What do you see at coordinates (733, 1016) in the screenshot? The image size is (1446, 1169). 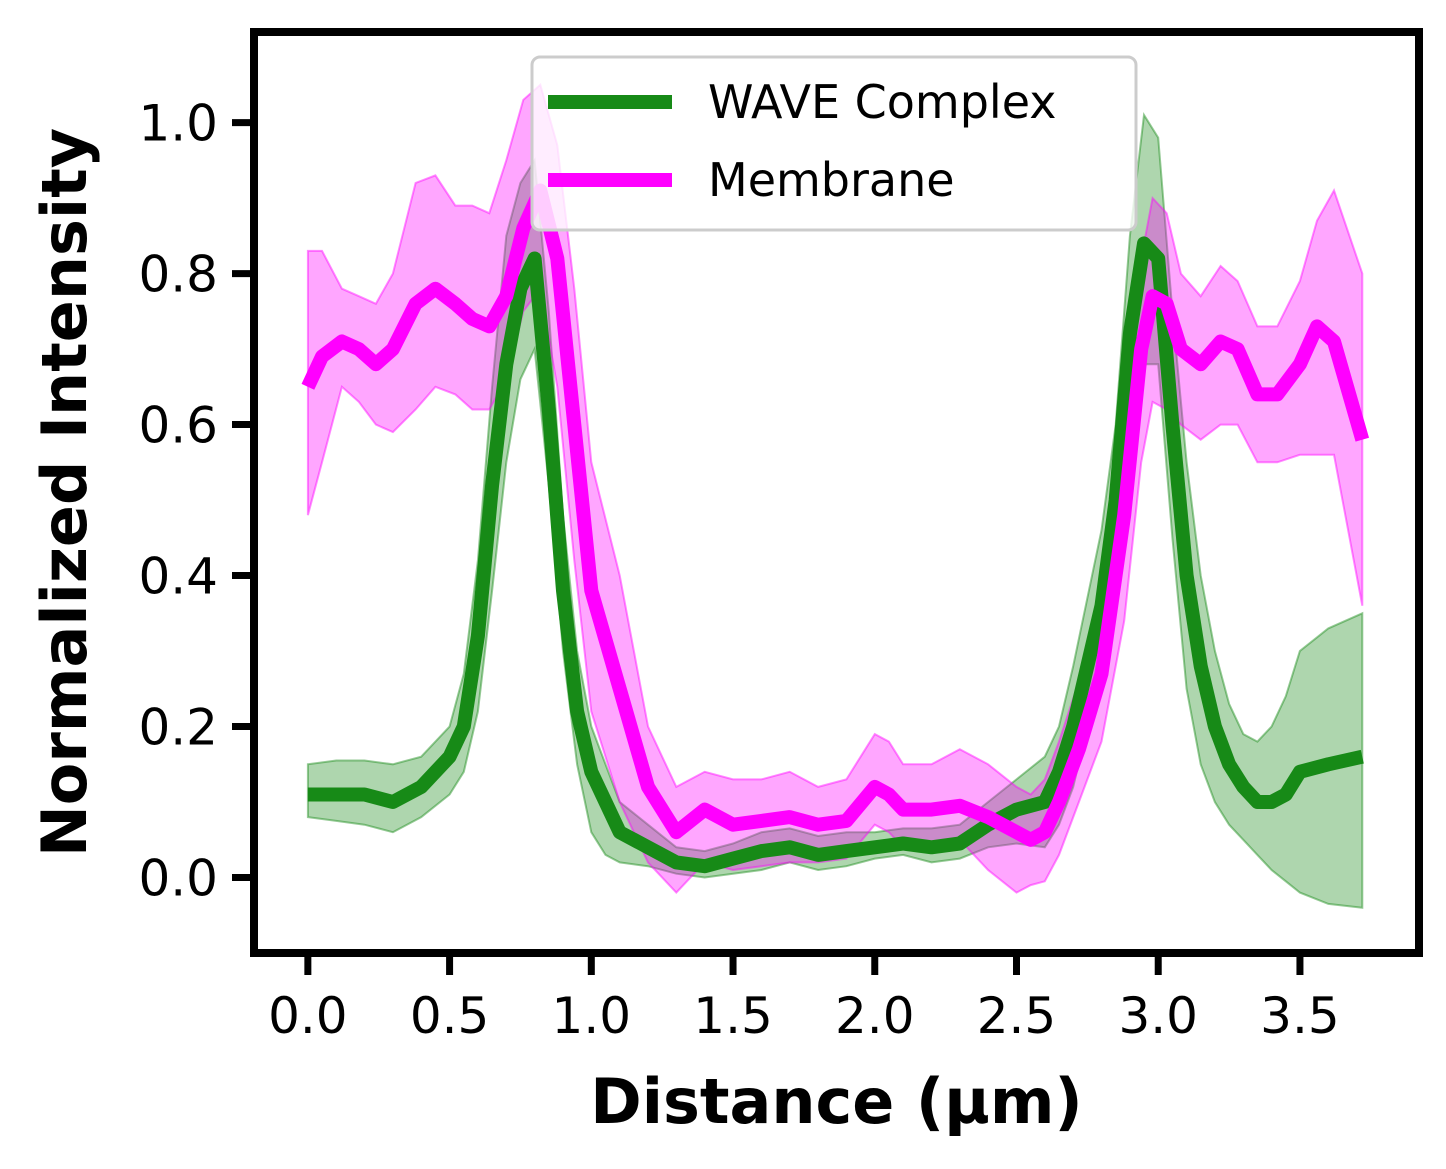 I see `x-tick-label: 1.5` at bounding box center [733, 1016].